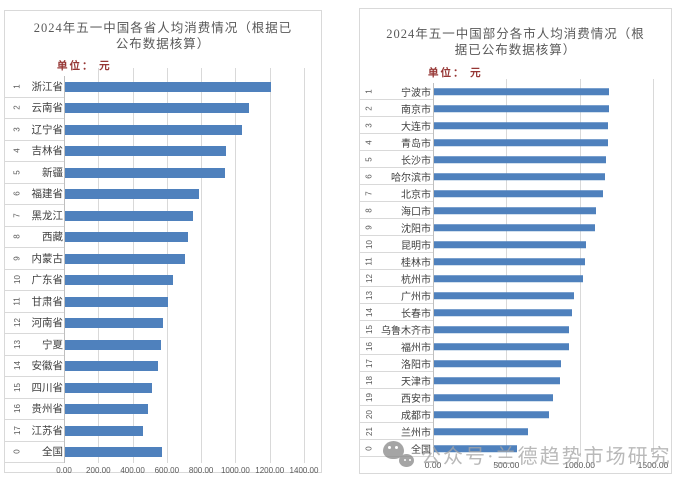  Describe the element at coordinates (46, 409) in the screenshot. I see `category-label: 贵州省` at that location.